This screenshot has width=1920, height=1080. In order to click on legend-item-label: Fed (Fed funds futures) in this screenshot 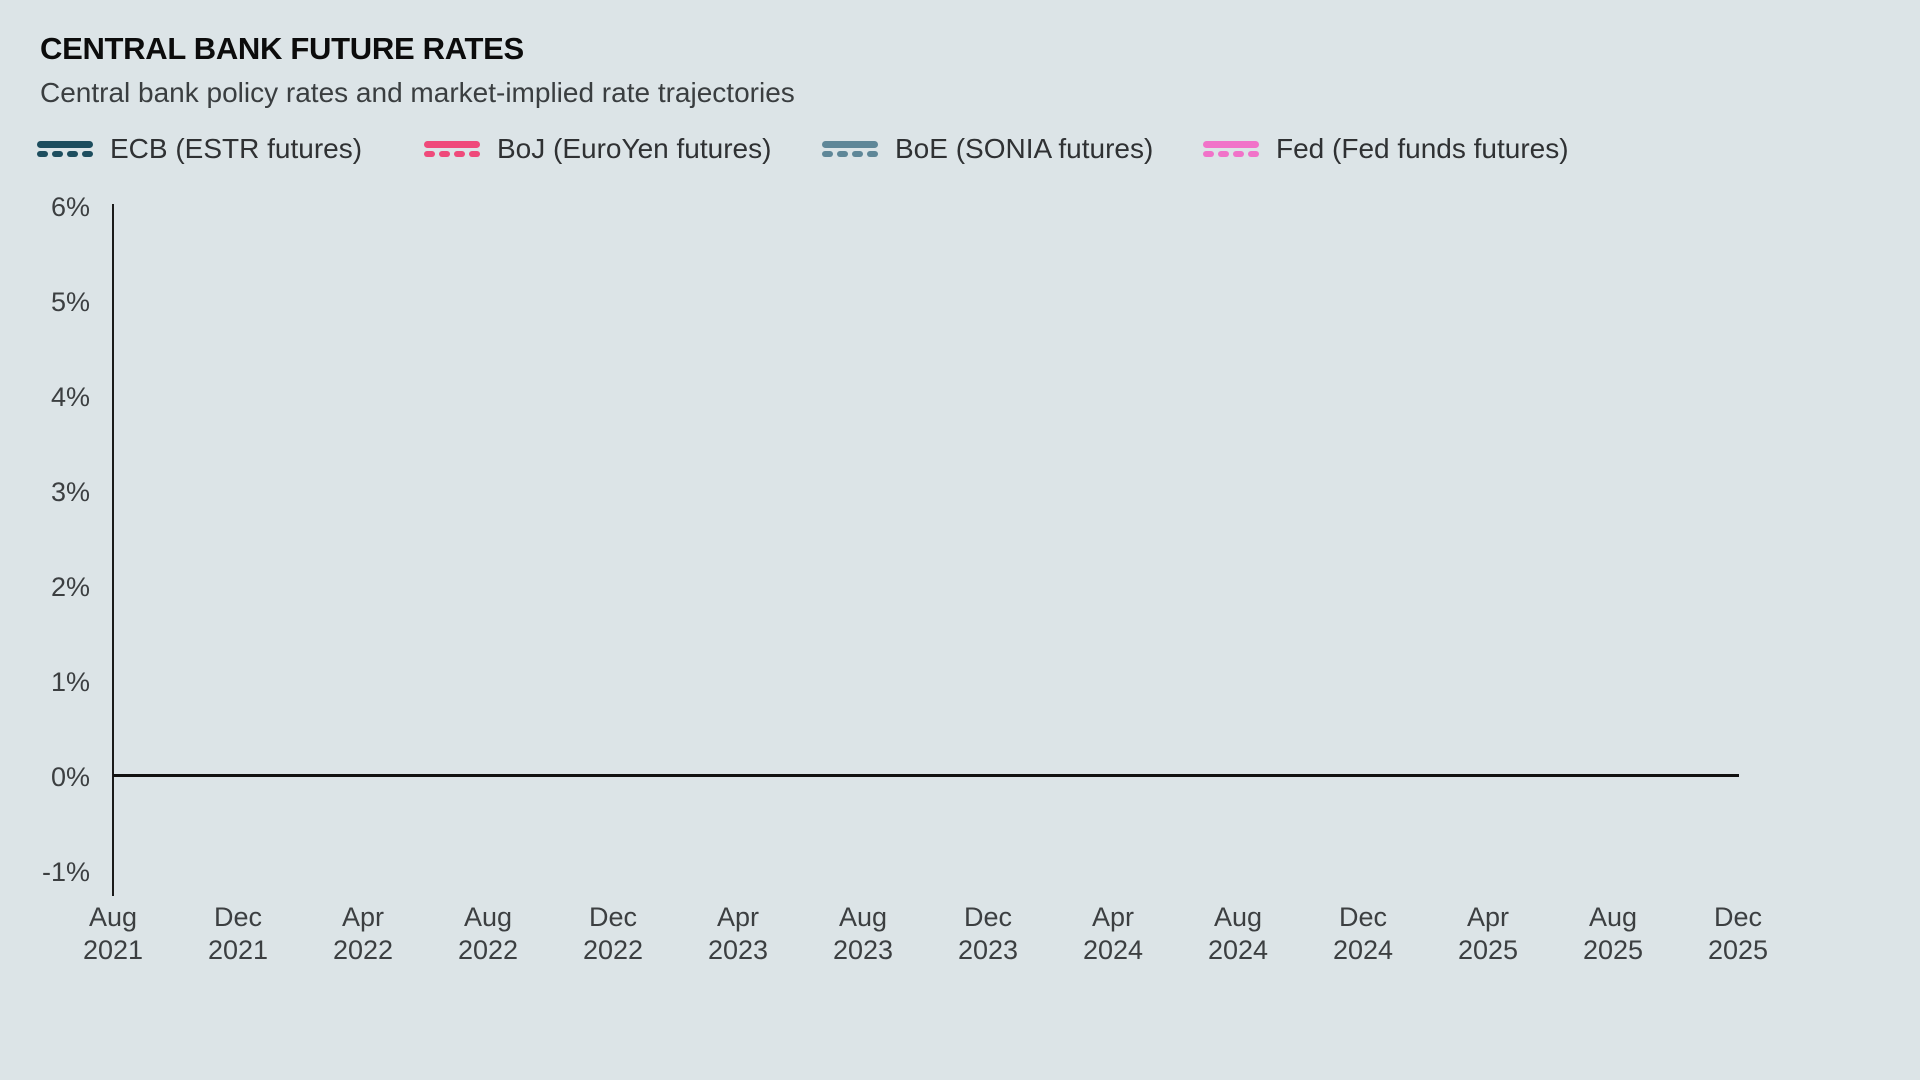, I will do `click(1422, 148)`.